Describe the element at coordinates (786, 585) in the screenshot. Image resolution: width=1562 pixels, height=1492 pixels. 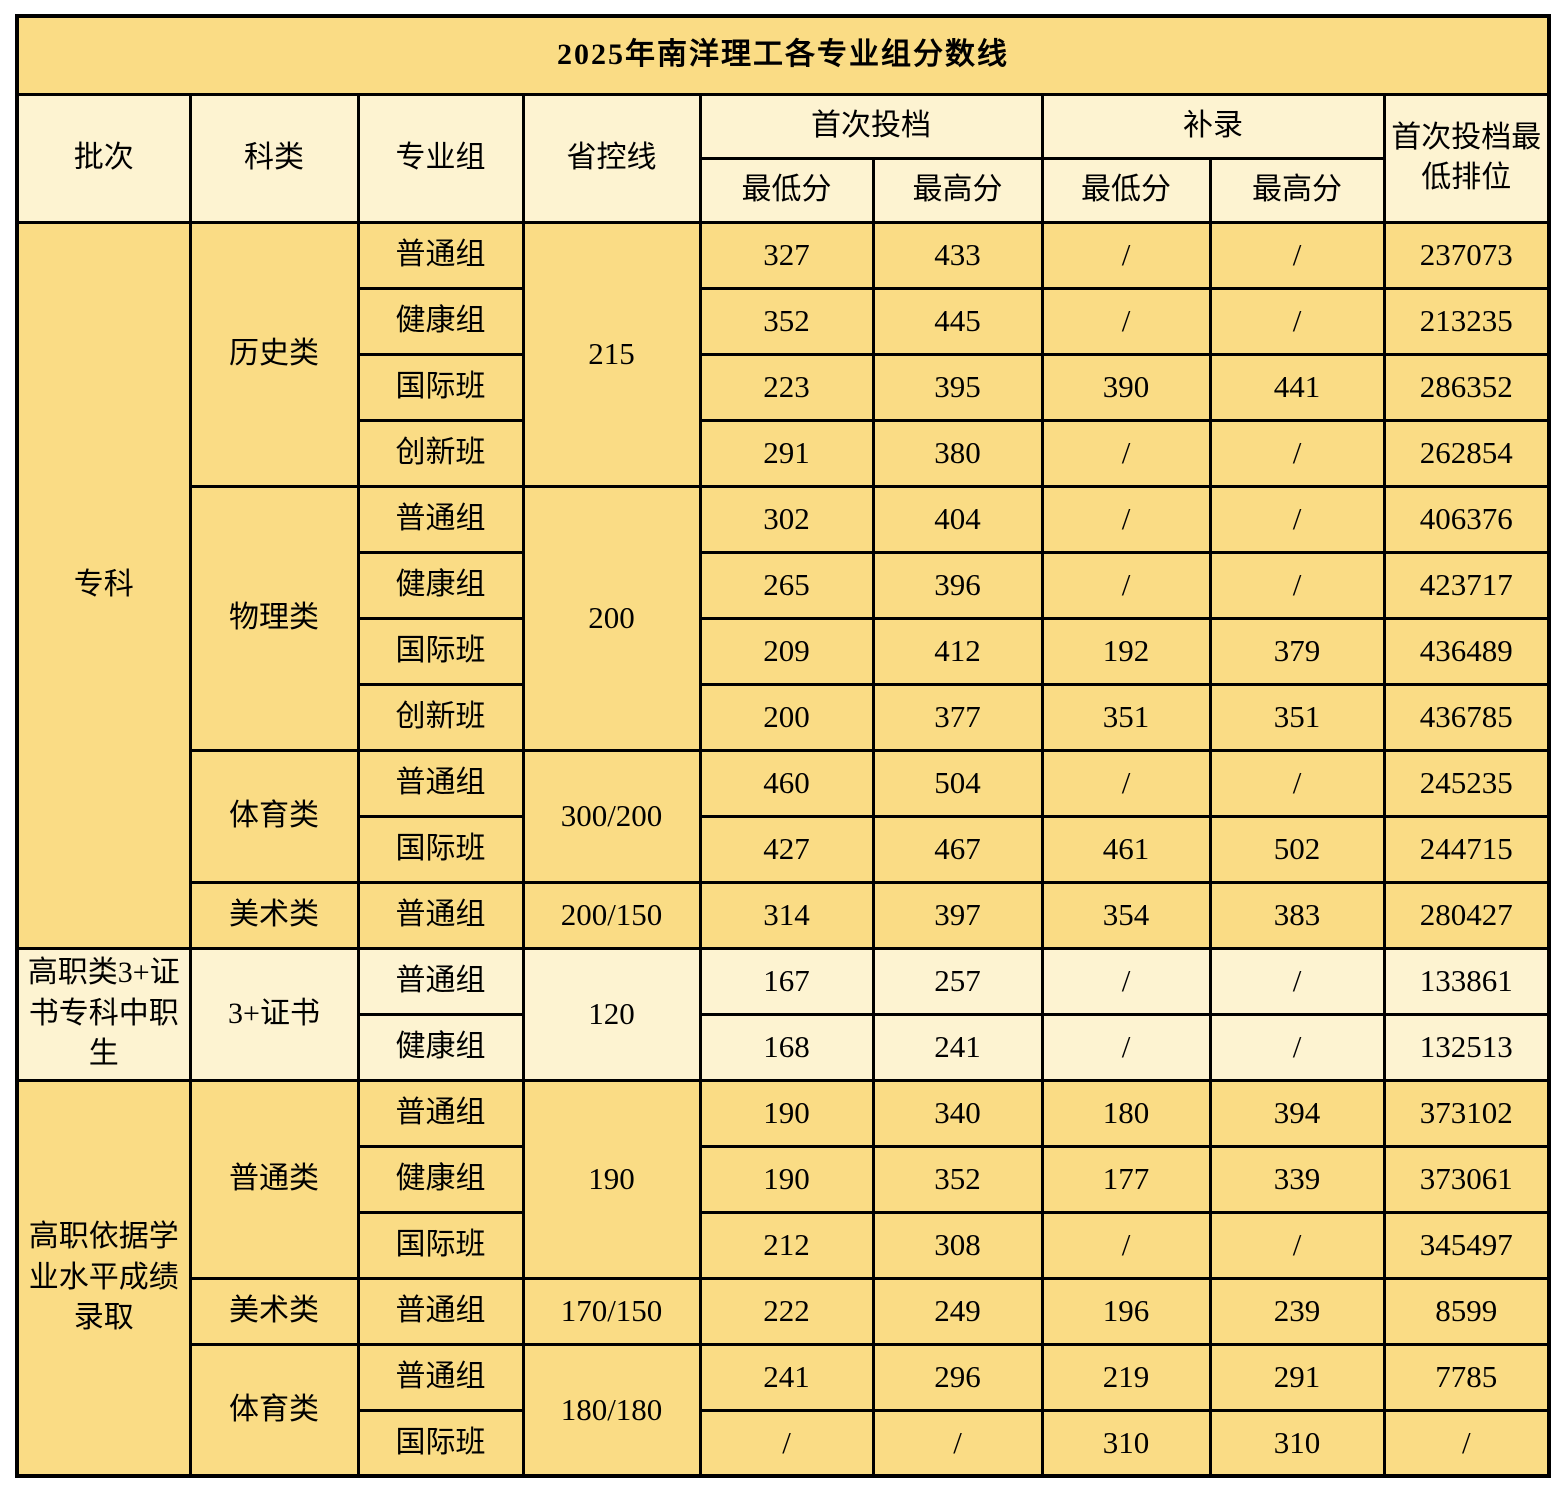
I see `first-min-cell: 265` at that location.